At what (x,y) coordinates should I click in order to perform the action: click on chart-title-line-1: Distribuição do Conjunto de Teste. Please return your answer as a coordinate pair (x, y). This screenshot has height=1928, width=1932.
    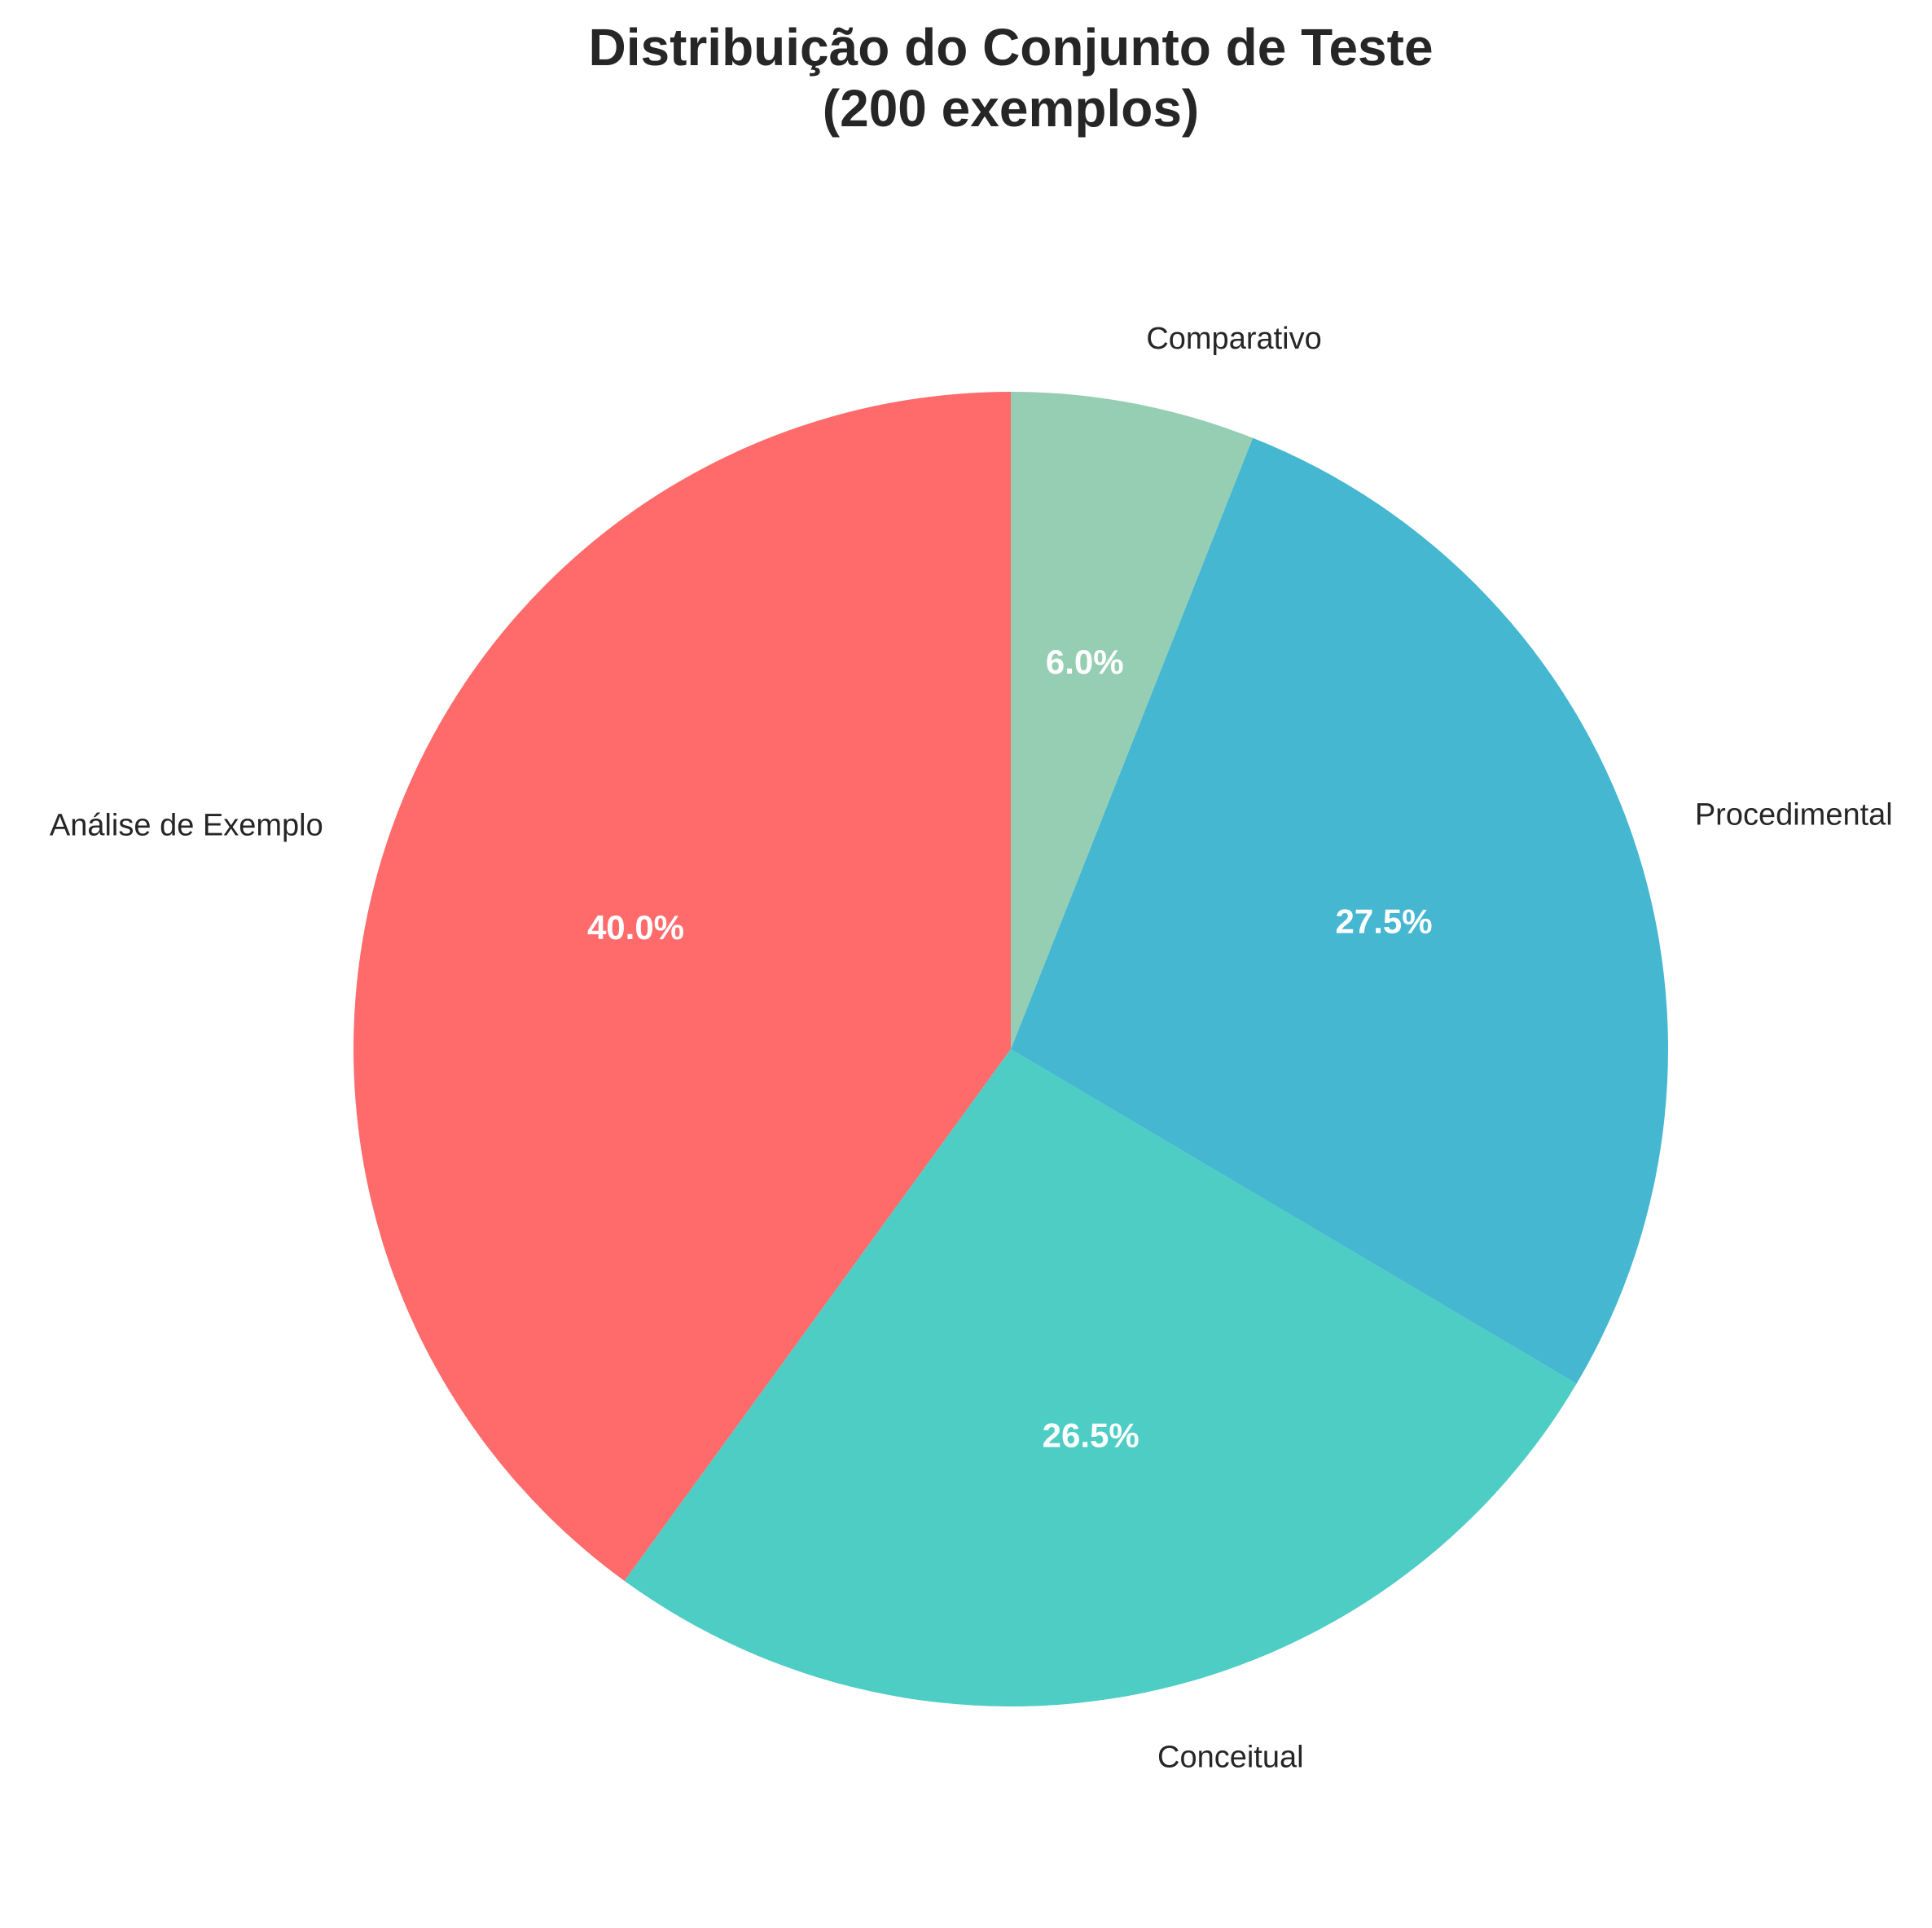
    Looking at the image, I should click on (1011, 47).